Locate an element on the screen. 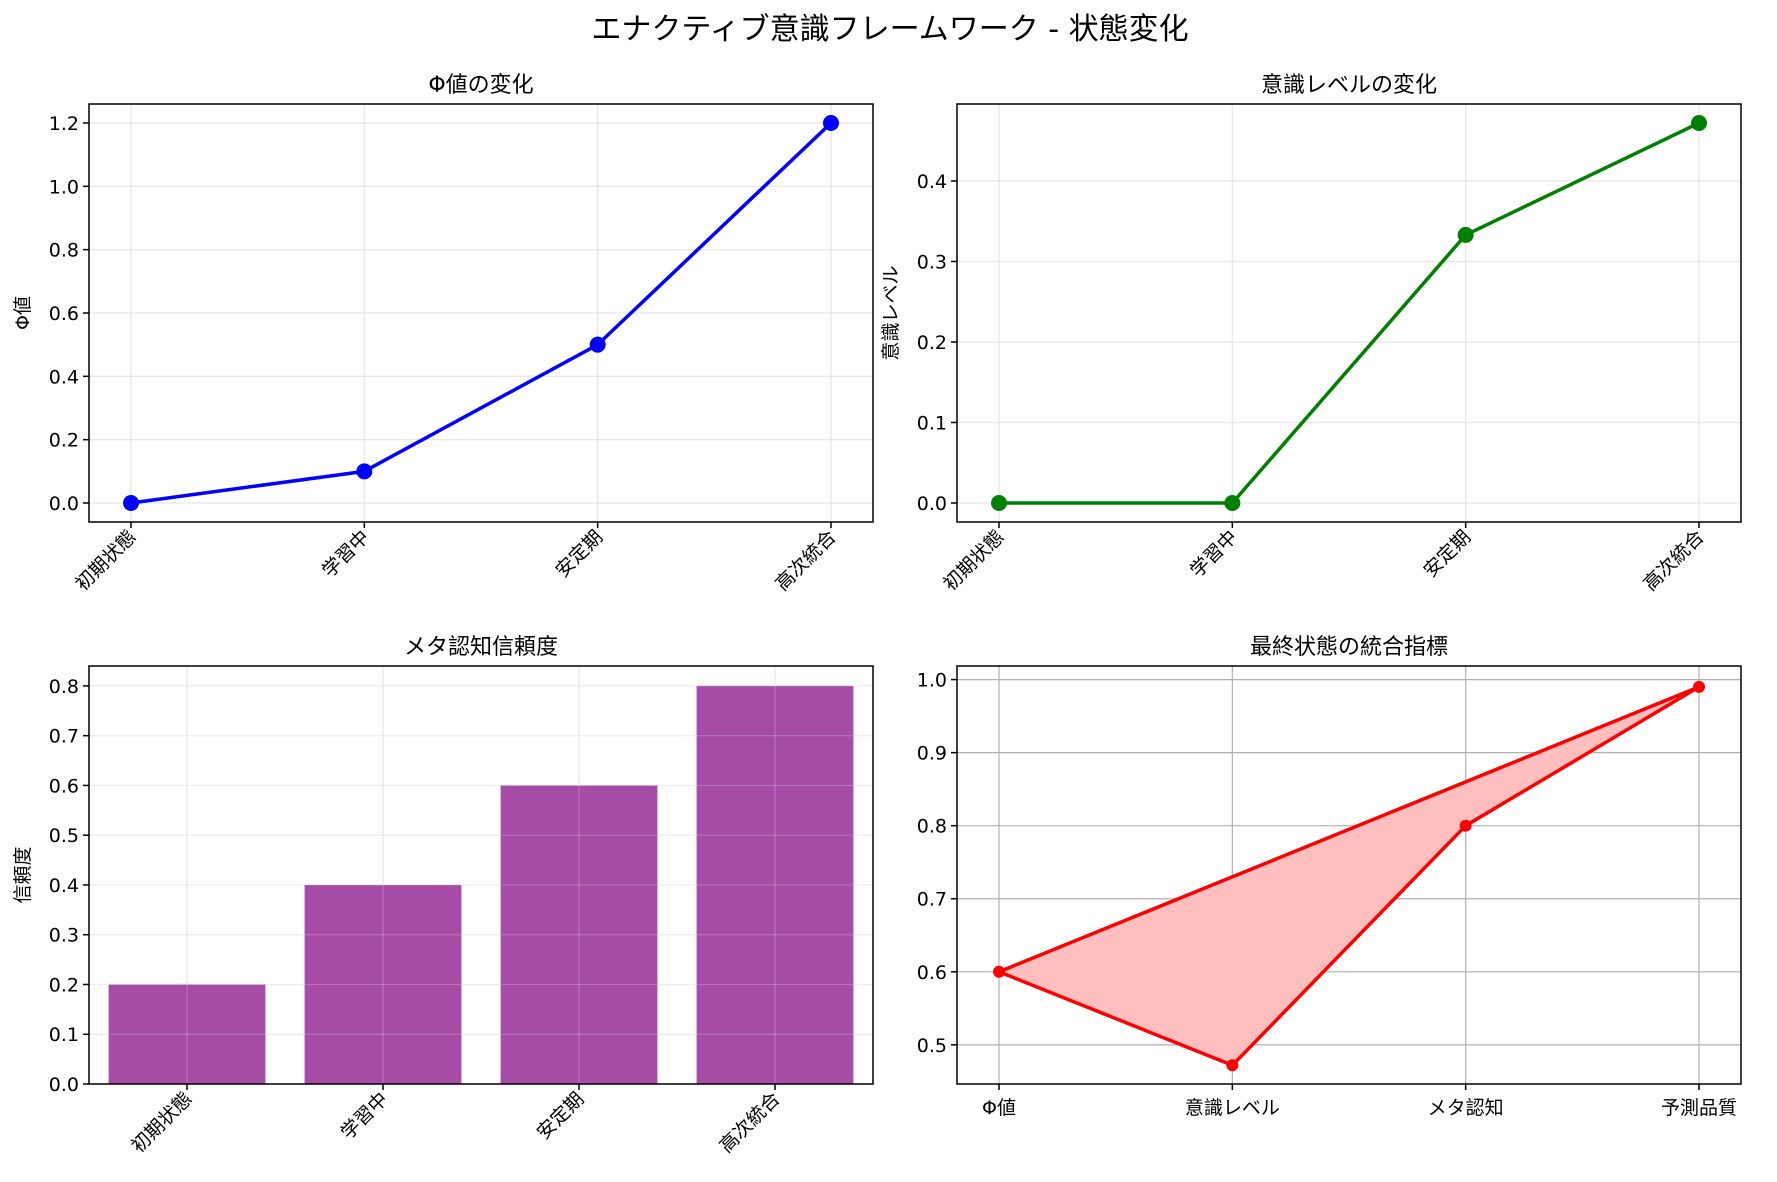 This screenshot has height=1182, width=1777. y-tick-label: 1.2 is located at coordinates (64, 124).